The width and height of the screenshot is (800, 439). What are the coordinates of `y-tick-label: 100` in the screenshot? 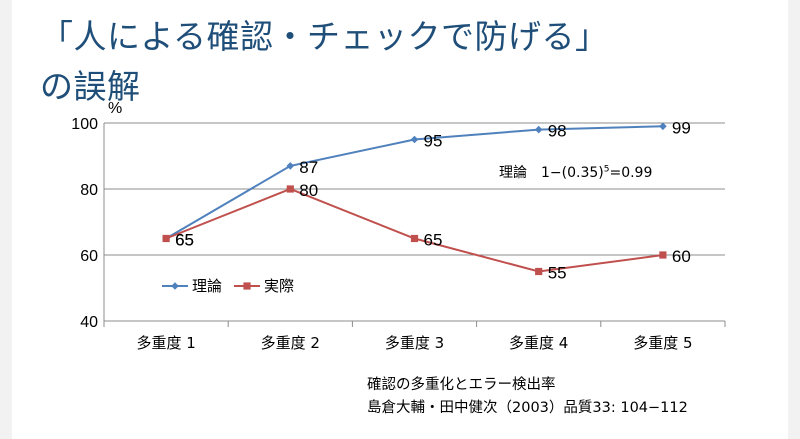 It's located at (84, 124).